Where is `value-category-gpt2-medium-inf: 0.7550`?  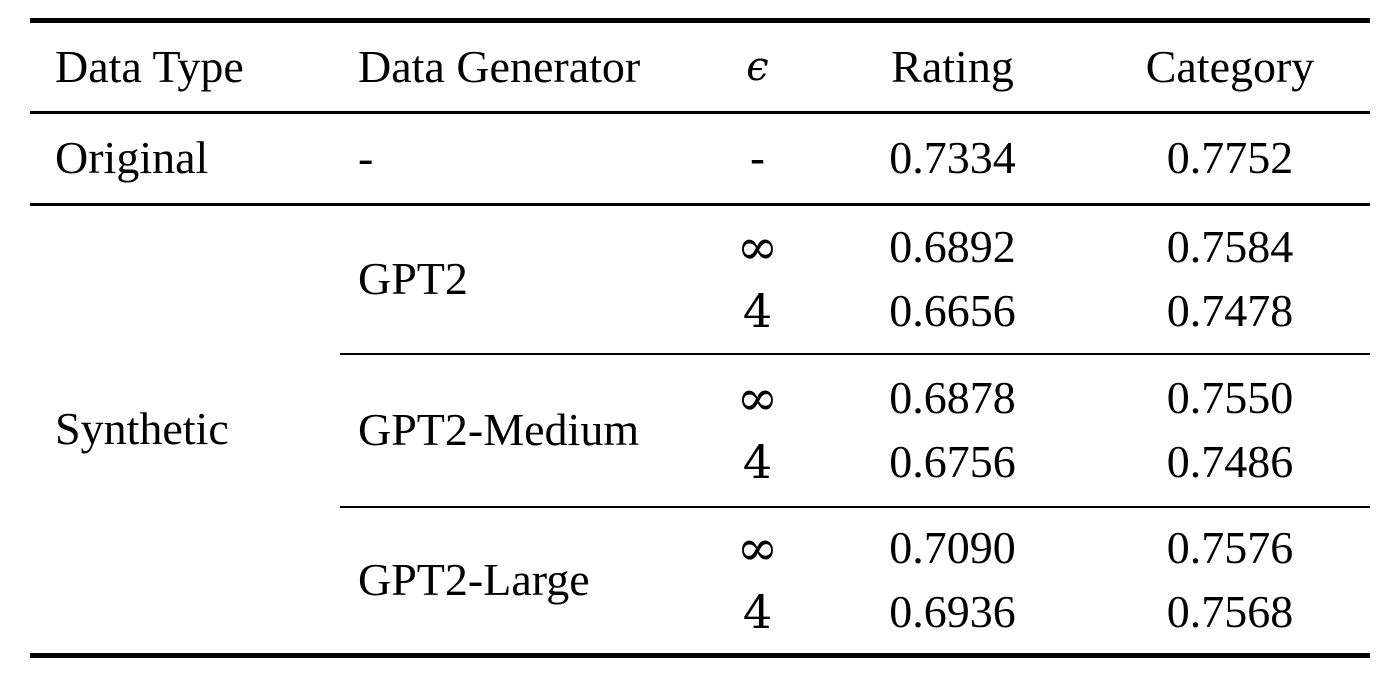
value-category-gpt2-medium-inf: 0.7550 is located at coordinates (1230, 397).